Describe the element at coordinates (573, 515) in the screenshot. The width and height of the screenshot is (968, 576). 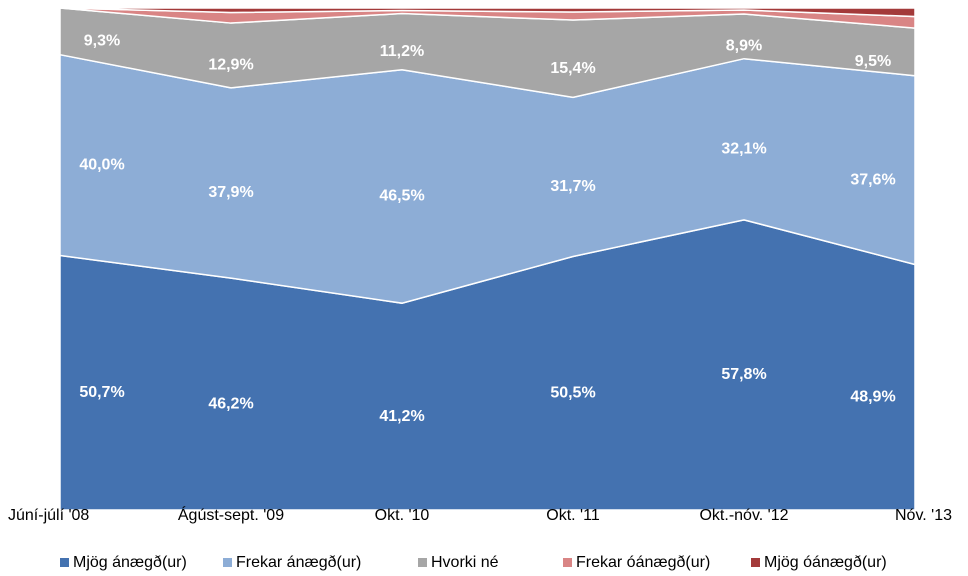
I see `x-tick-label: Okt. '11` at that location.